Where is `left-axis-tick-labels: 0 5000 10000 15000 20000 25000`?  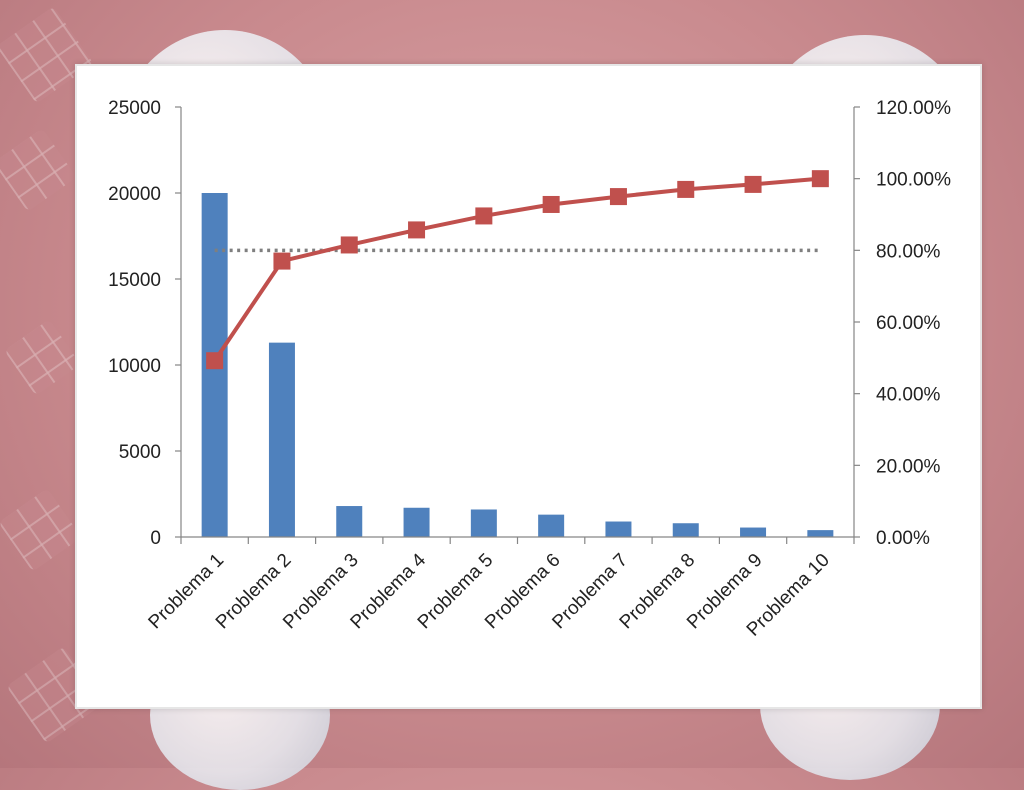
left-axis-tick-labels: 0 5000 10000 15000 20000 25000 is located at coordinates (134, 323).